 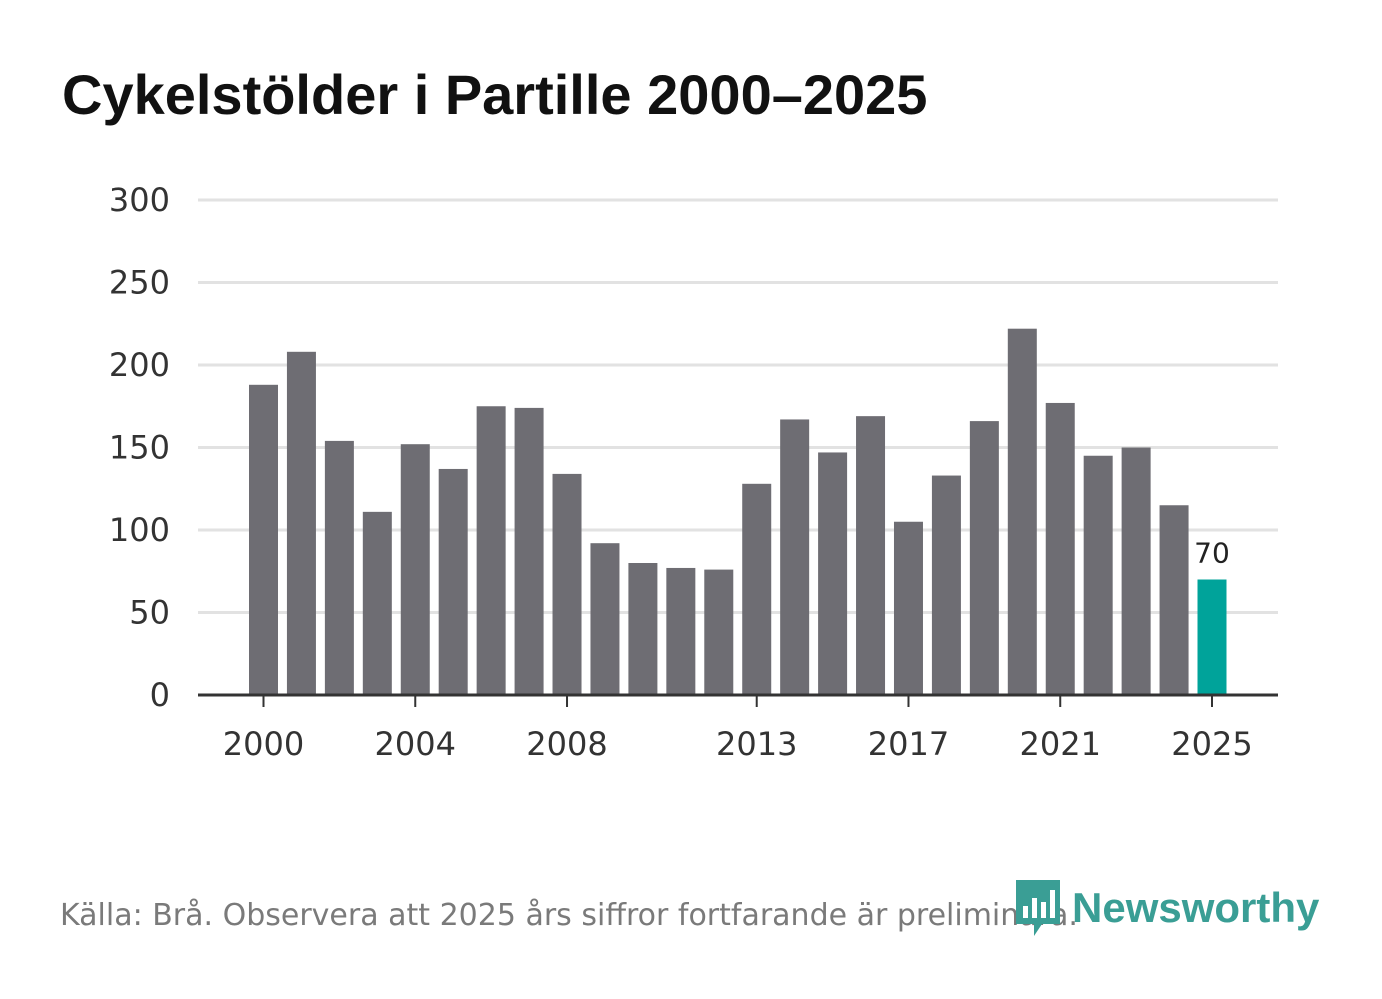 I want to click on bar-2014, so click(x=795, y=557).